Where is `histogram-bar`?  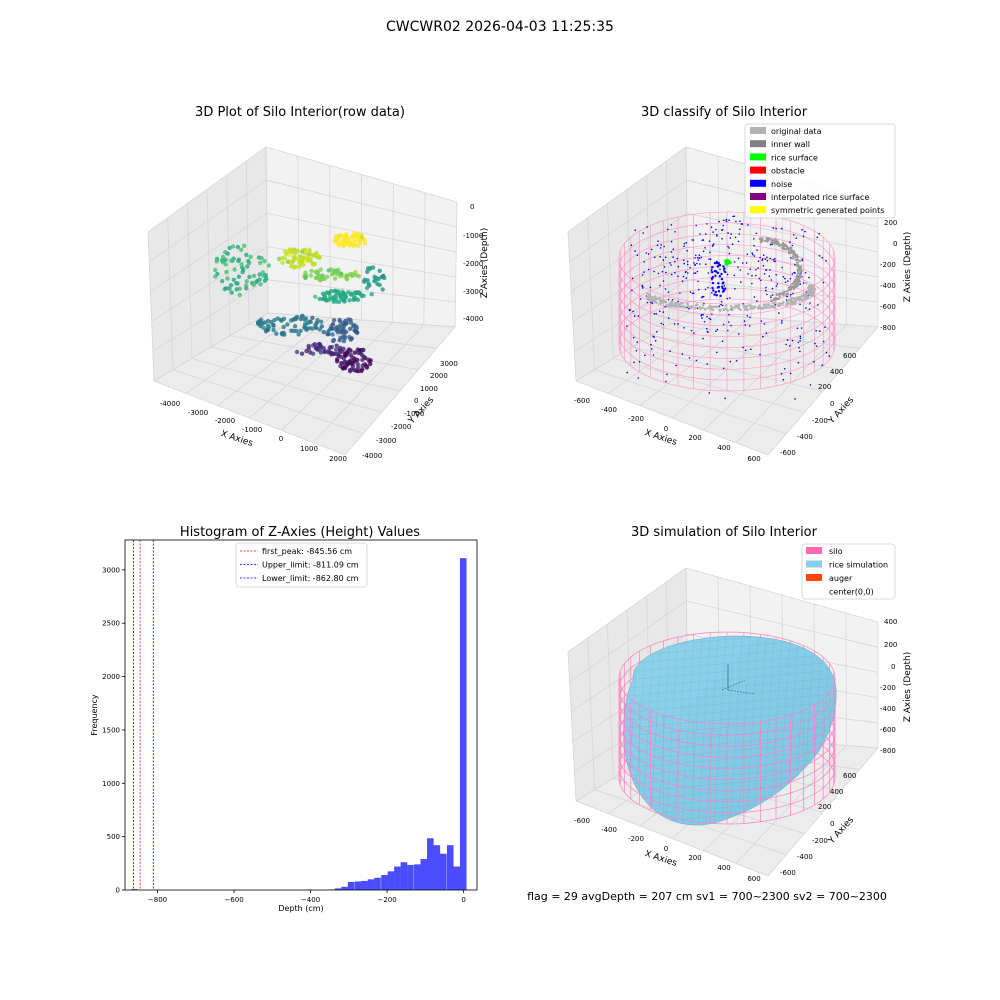
histogram-bar is located at coordinates (338, 889).